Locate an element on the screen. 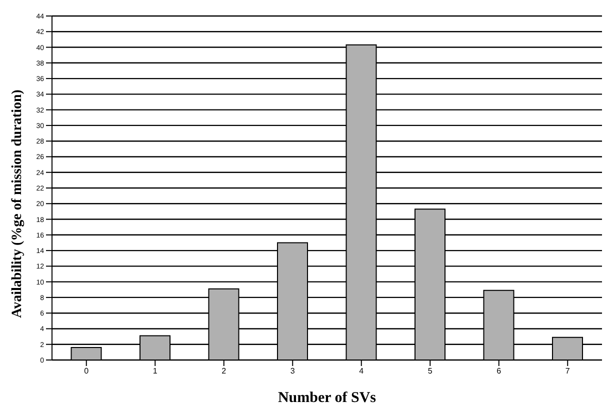 The height and width of the screenshot is (417, 614). x-tick-label: 7 is located at coordinates (567, 371).